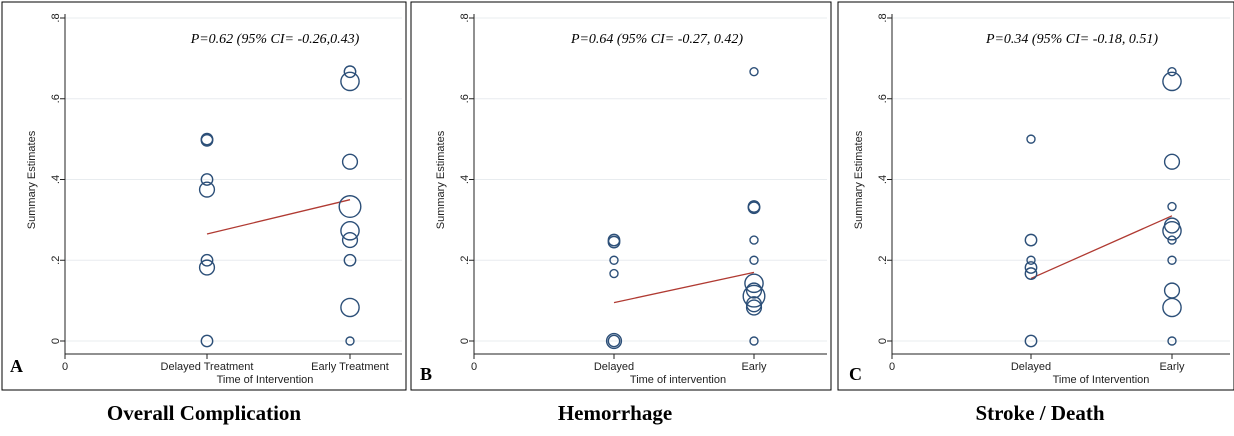  What do you see at coordinates (426, 374) in the screenshot?
I see `panel-letter: B` at bounding box center [426, 374].